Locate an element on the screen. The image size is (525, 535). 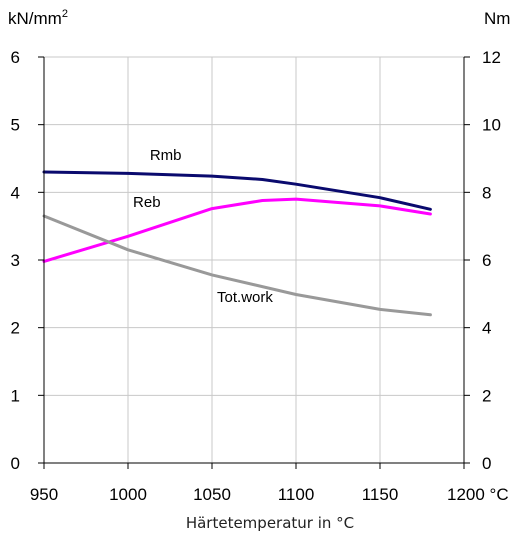
x-tick-label: 1050 is located at coordinates (212, 494).